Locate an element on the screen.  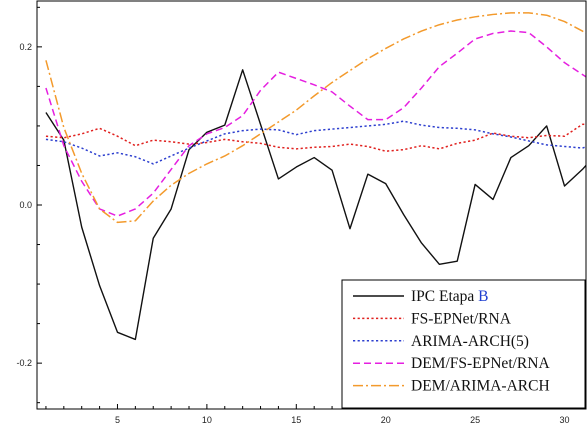
legend-label-ipc-etapa-b: IPC Etapa B is located at coordinates (450, 296).